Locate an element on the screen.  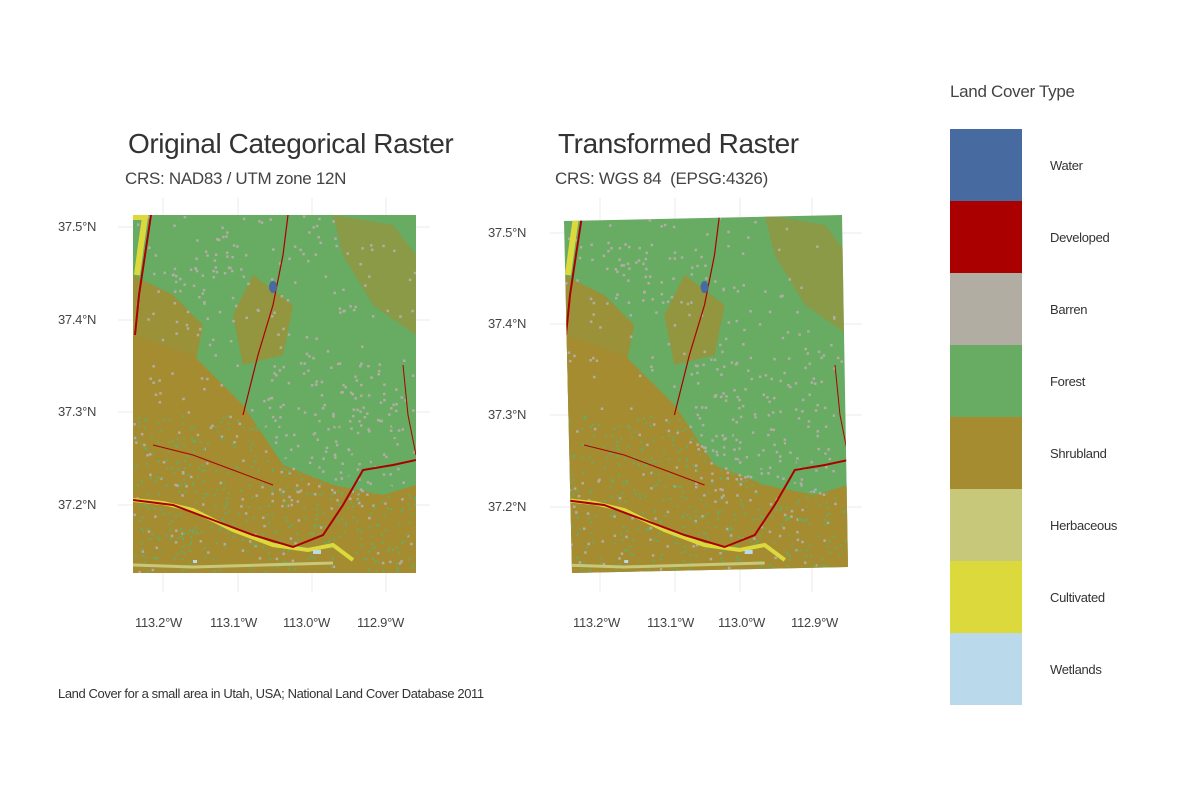
panel1-lat-tick: 37.4°N is located at coordinates (77, 319).